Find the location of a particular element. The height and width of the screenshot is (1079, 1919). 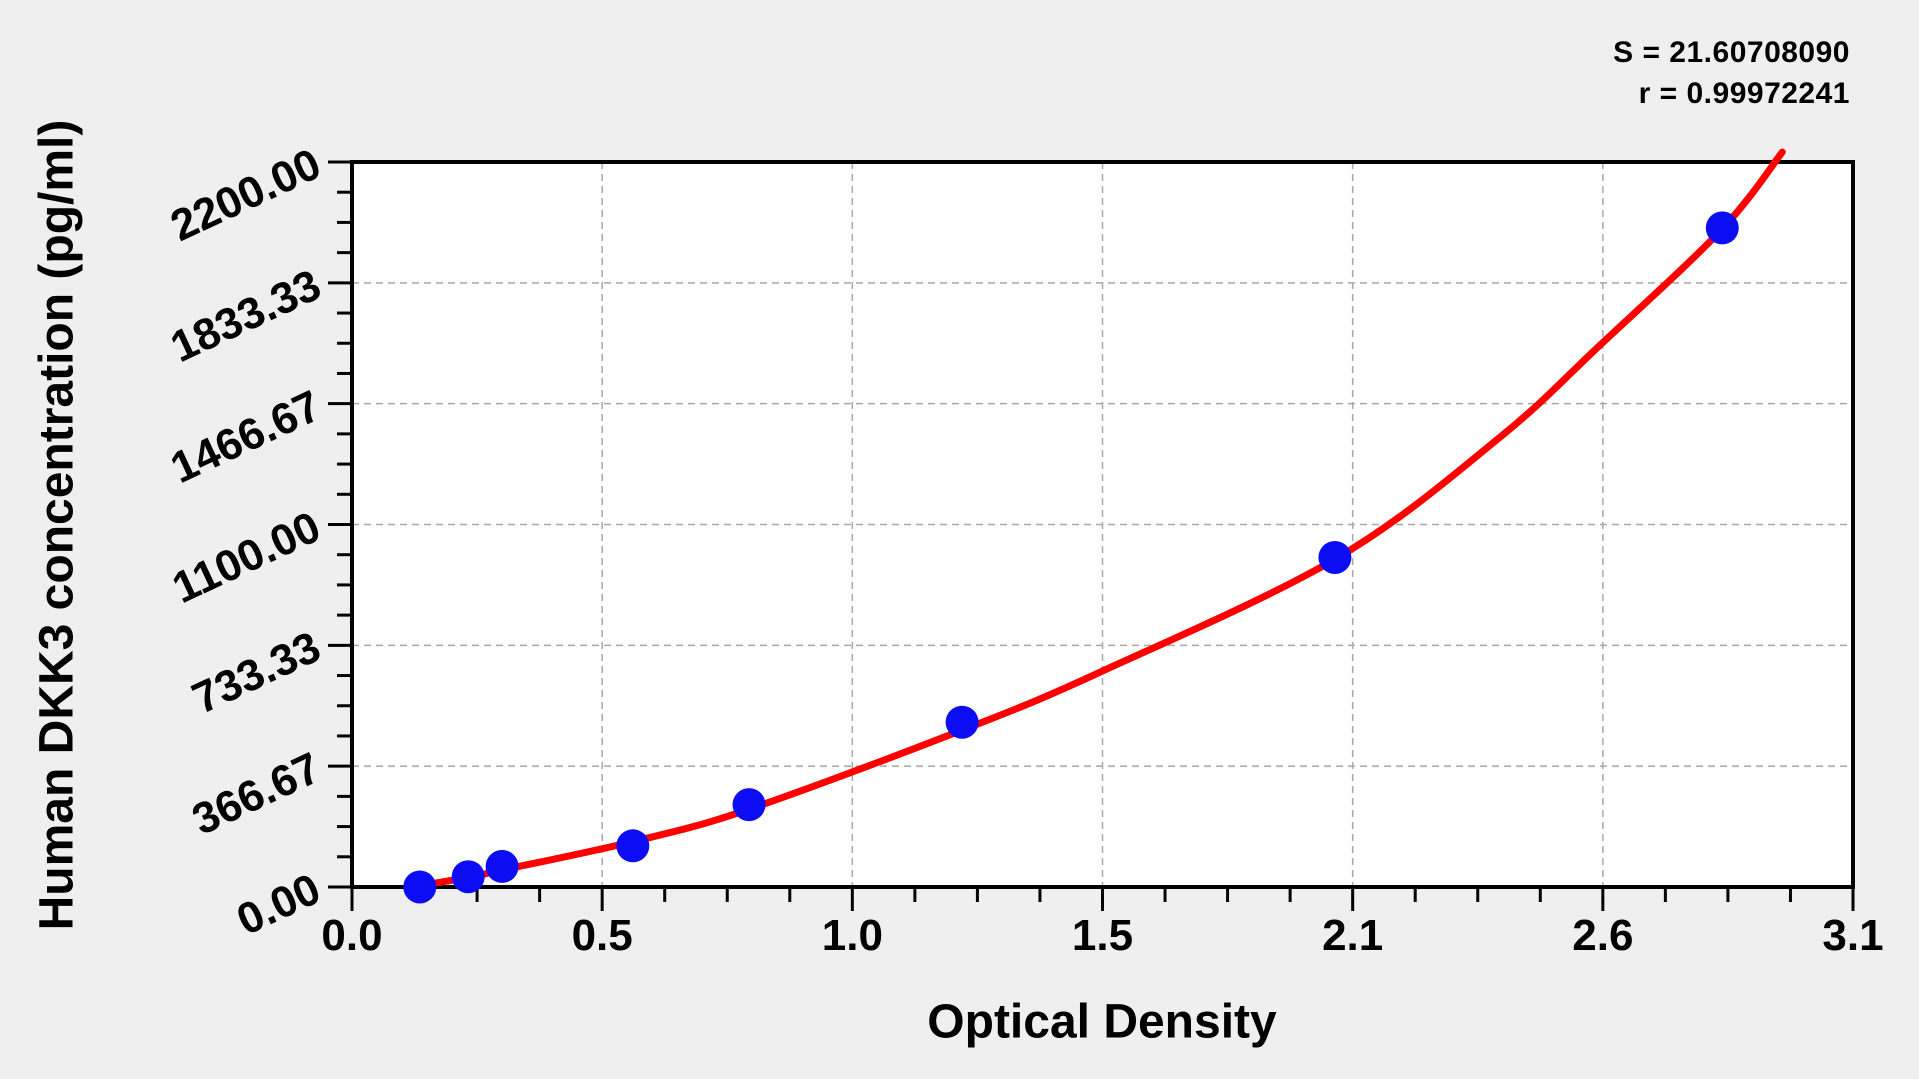

x-axis-title: Optical Density is located at coordinates (1102, 1022).